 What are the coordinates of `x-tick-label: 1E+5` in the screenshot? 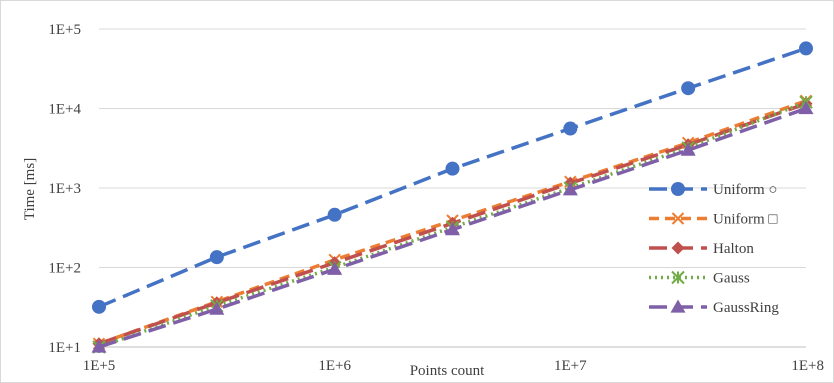 It's located at (99, 366).